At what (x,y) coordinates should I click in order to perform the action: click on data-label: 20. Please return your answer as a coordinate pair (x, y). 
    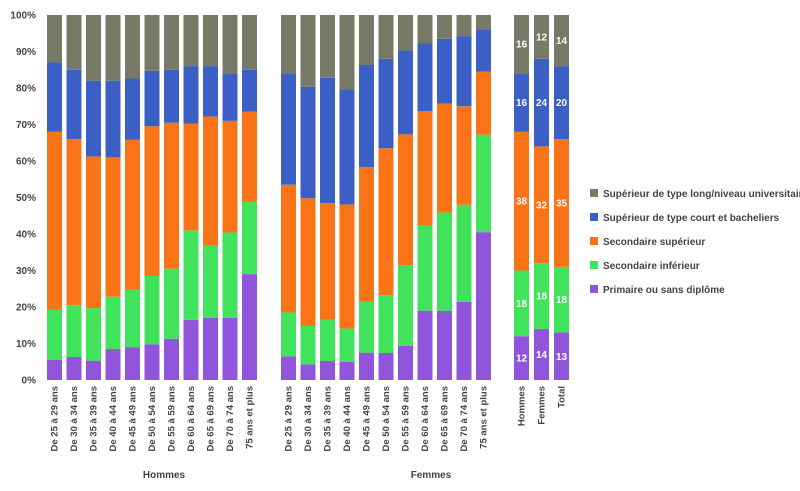
    Looking at the image, I should click on (562, 103).